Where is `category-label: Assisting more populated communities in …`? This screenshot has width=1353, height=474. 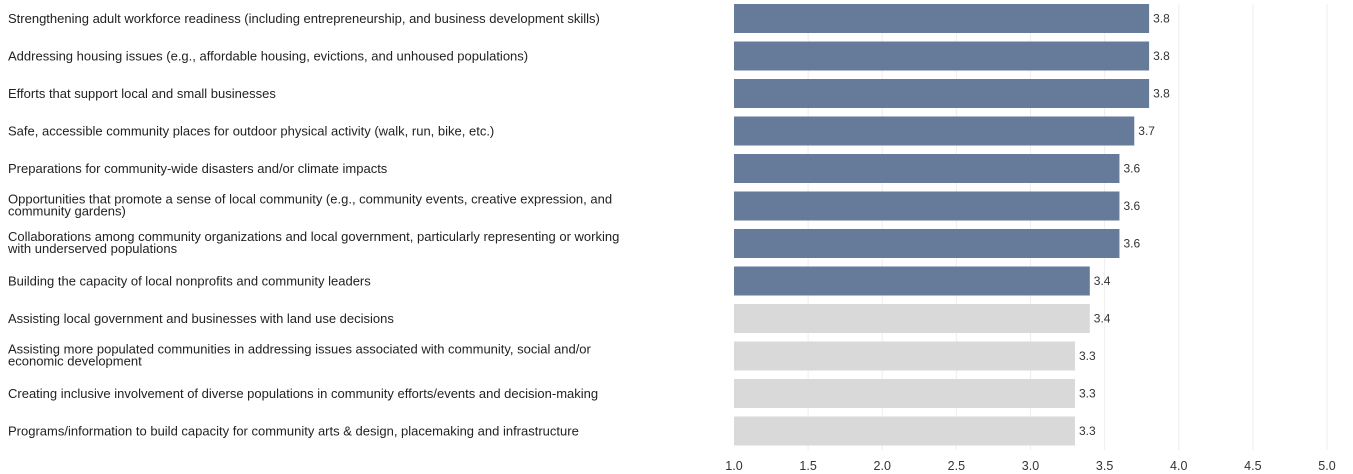 category-label: Assisting more populated communities in … is located at coordinates (300, 355).